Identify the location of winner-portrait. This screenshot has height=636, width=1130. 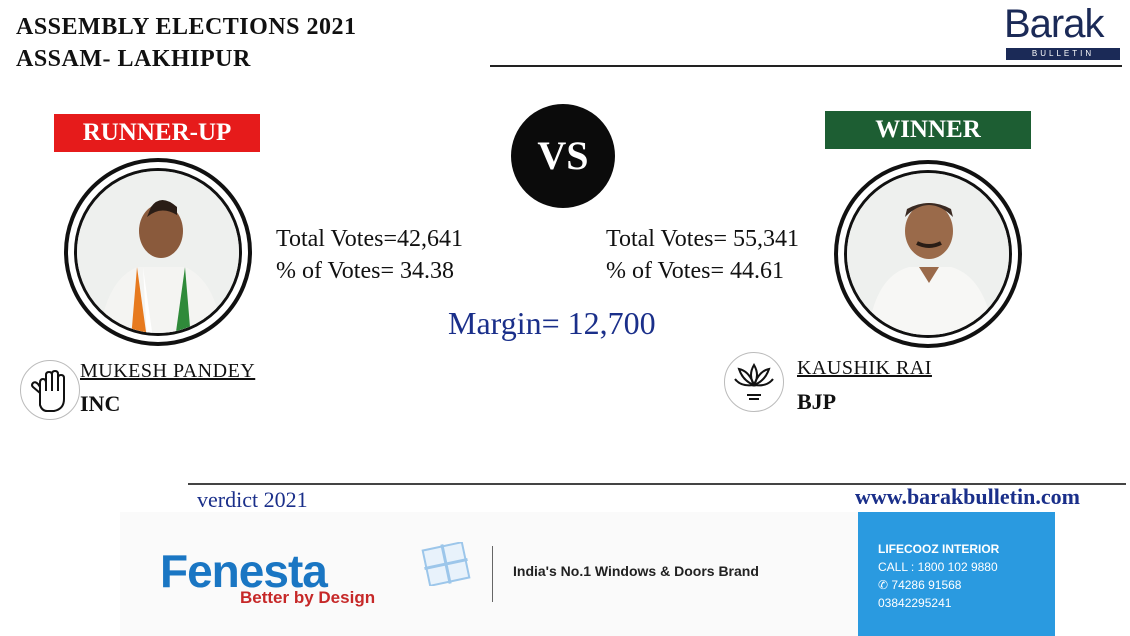
(928, 254).